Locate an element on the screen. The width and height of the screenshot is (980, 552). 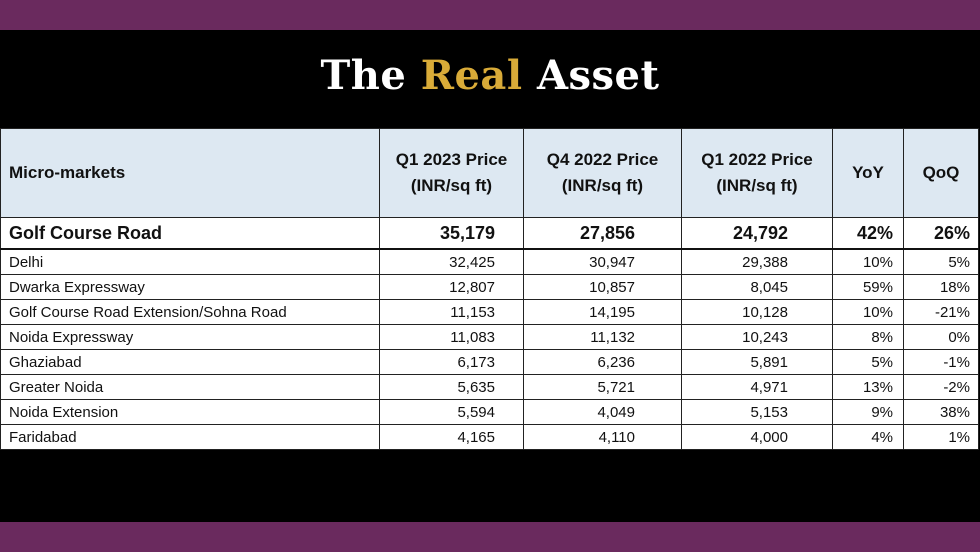
table-cell-yoy: 4% is located at coordinates (868, 437).